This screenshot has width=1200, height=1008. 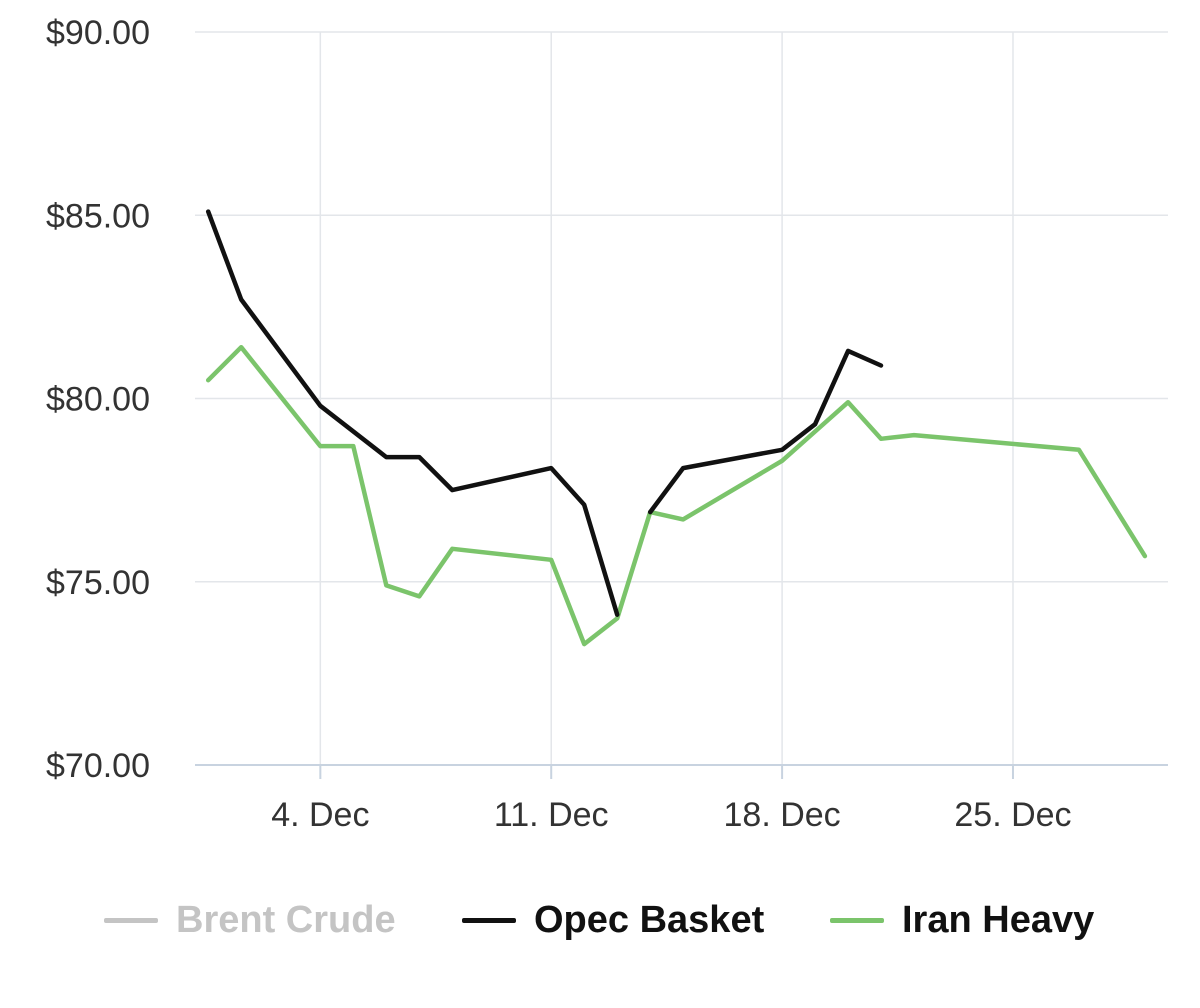 What do you see at coordinates (671, 815) in the screenshot?
I see `x-axis-labels: 4. Dec 11. Dec 18. Dec 25. Dec` at bounding box center [671, 815].